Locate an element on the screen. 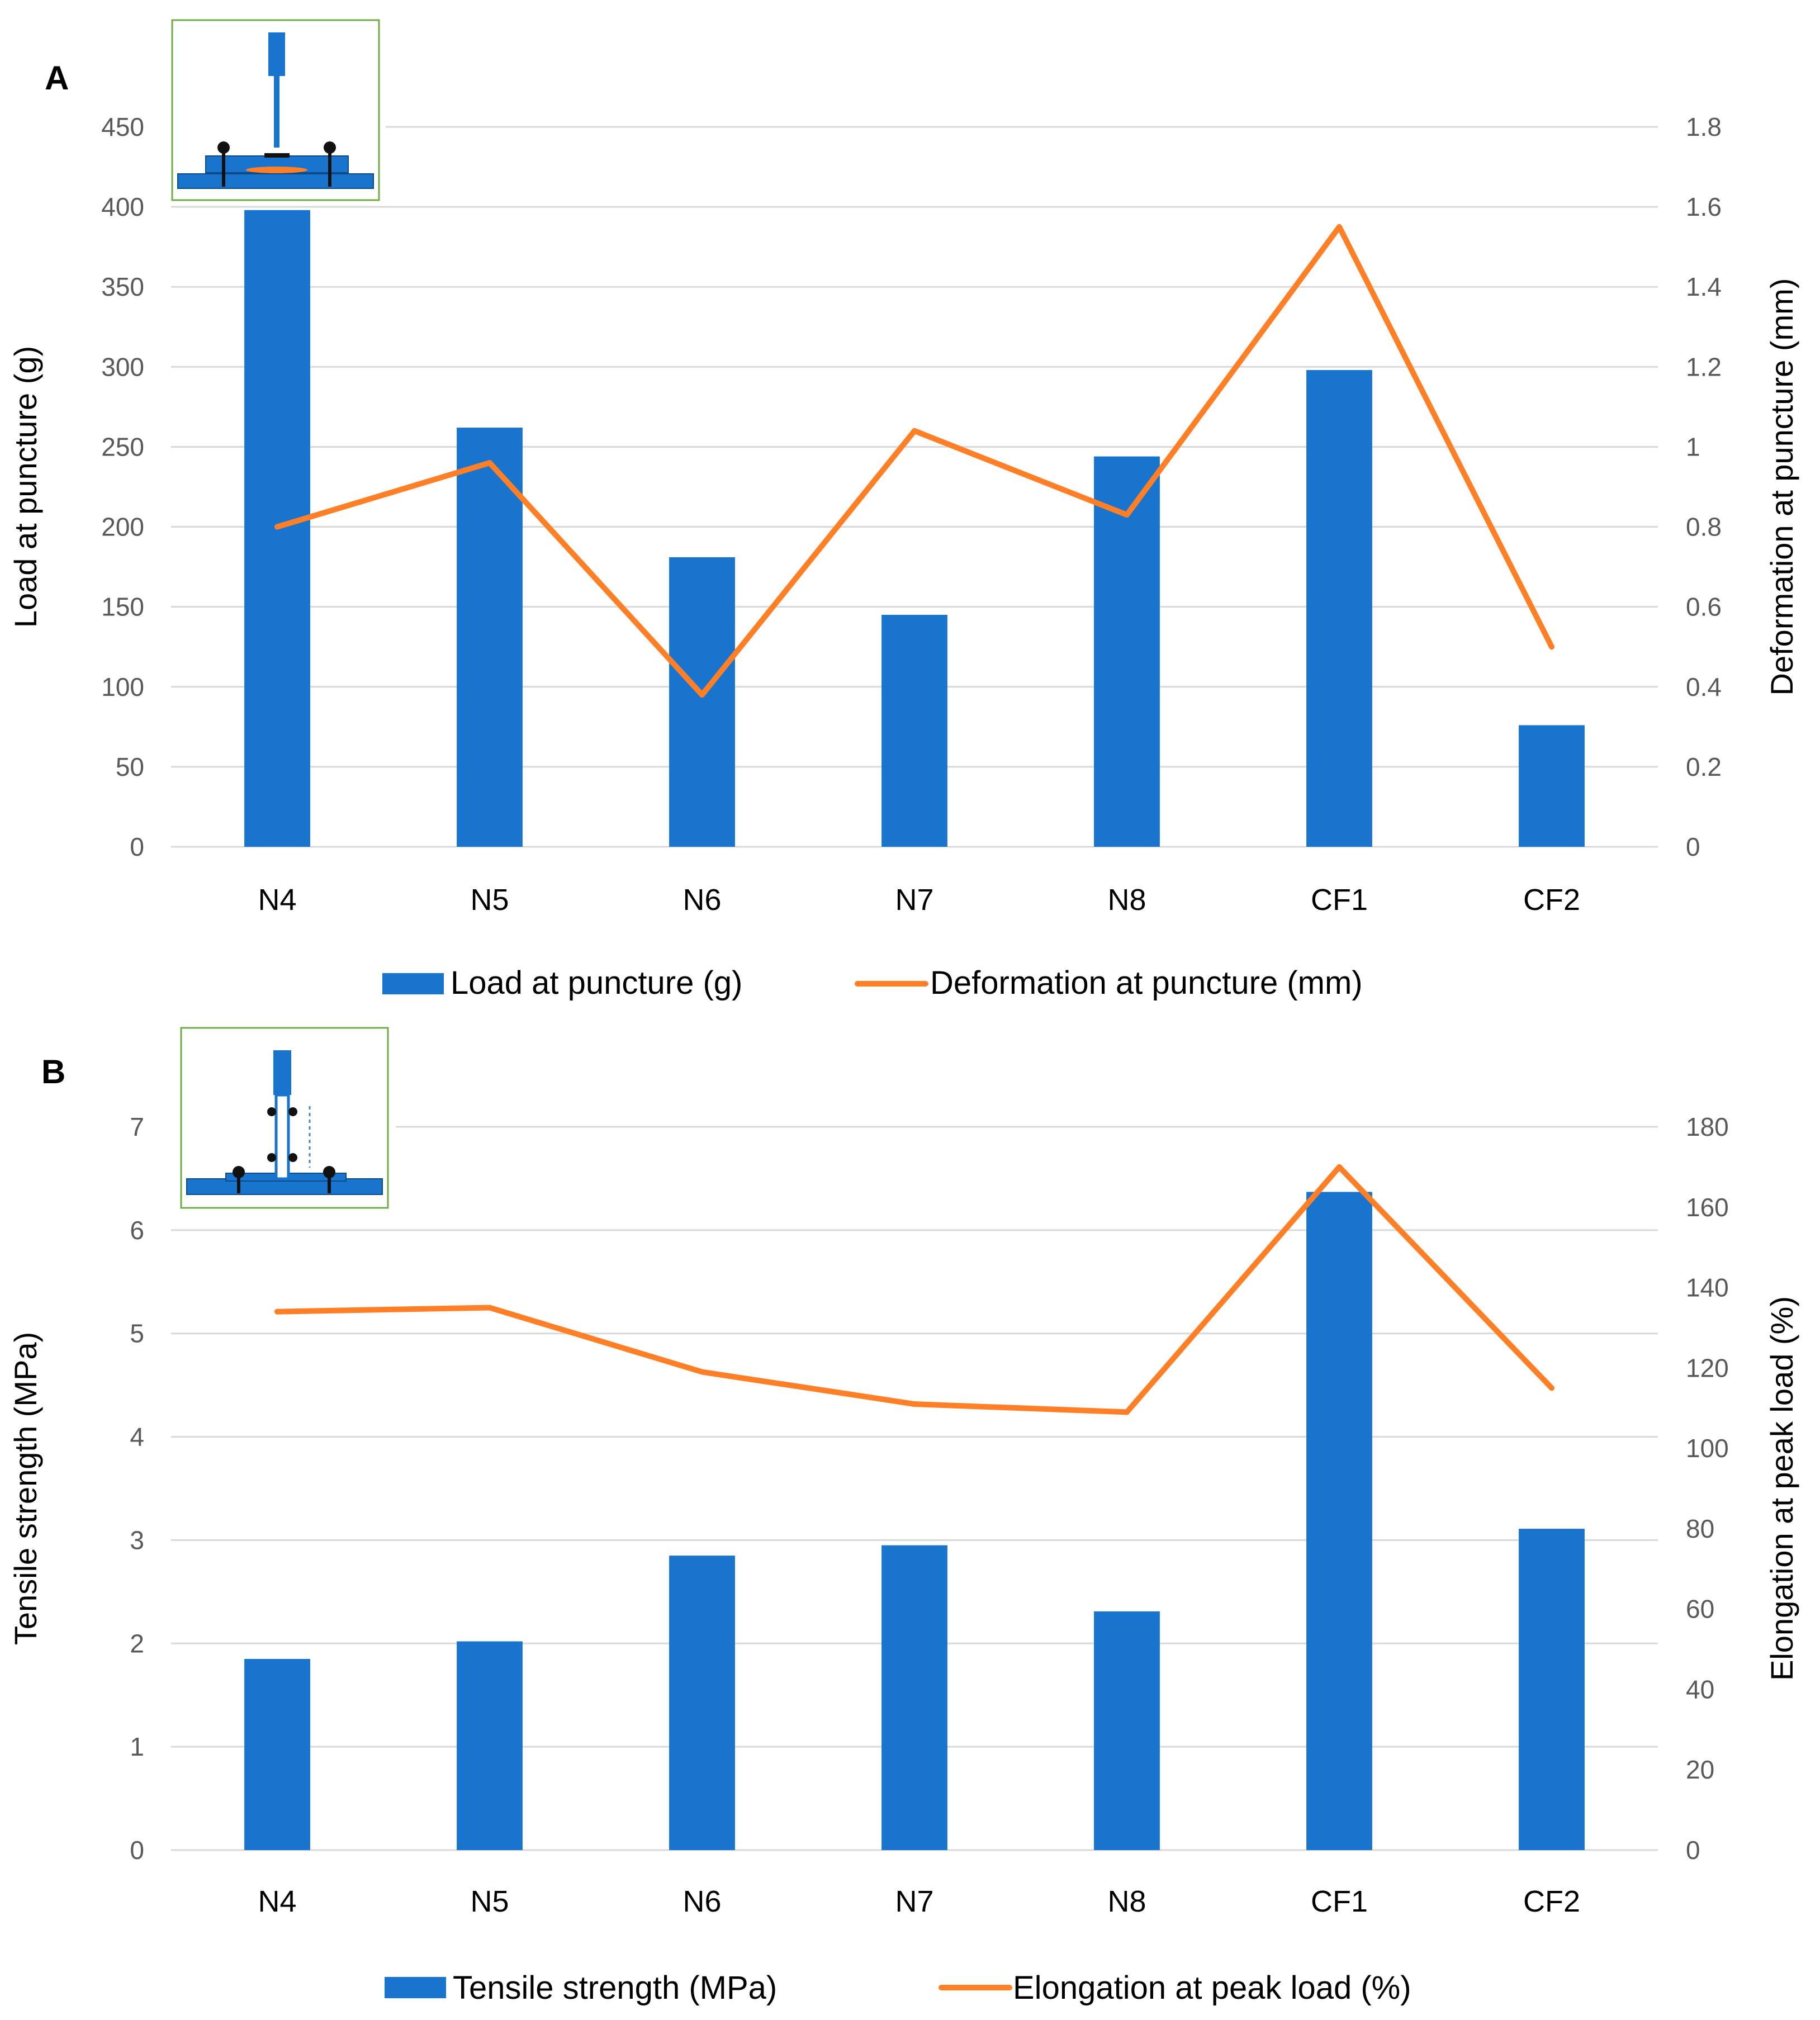 Image resolution: width=1820 pixels, height=2020 pixels. y2-tick-label: 0 is located at coordinates (1693, 846).